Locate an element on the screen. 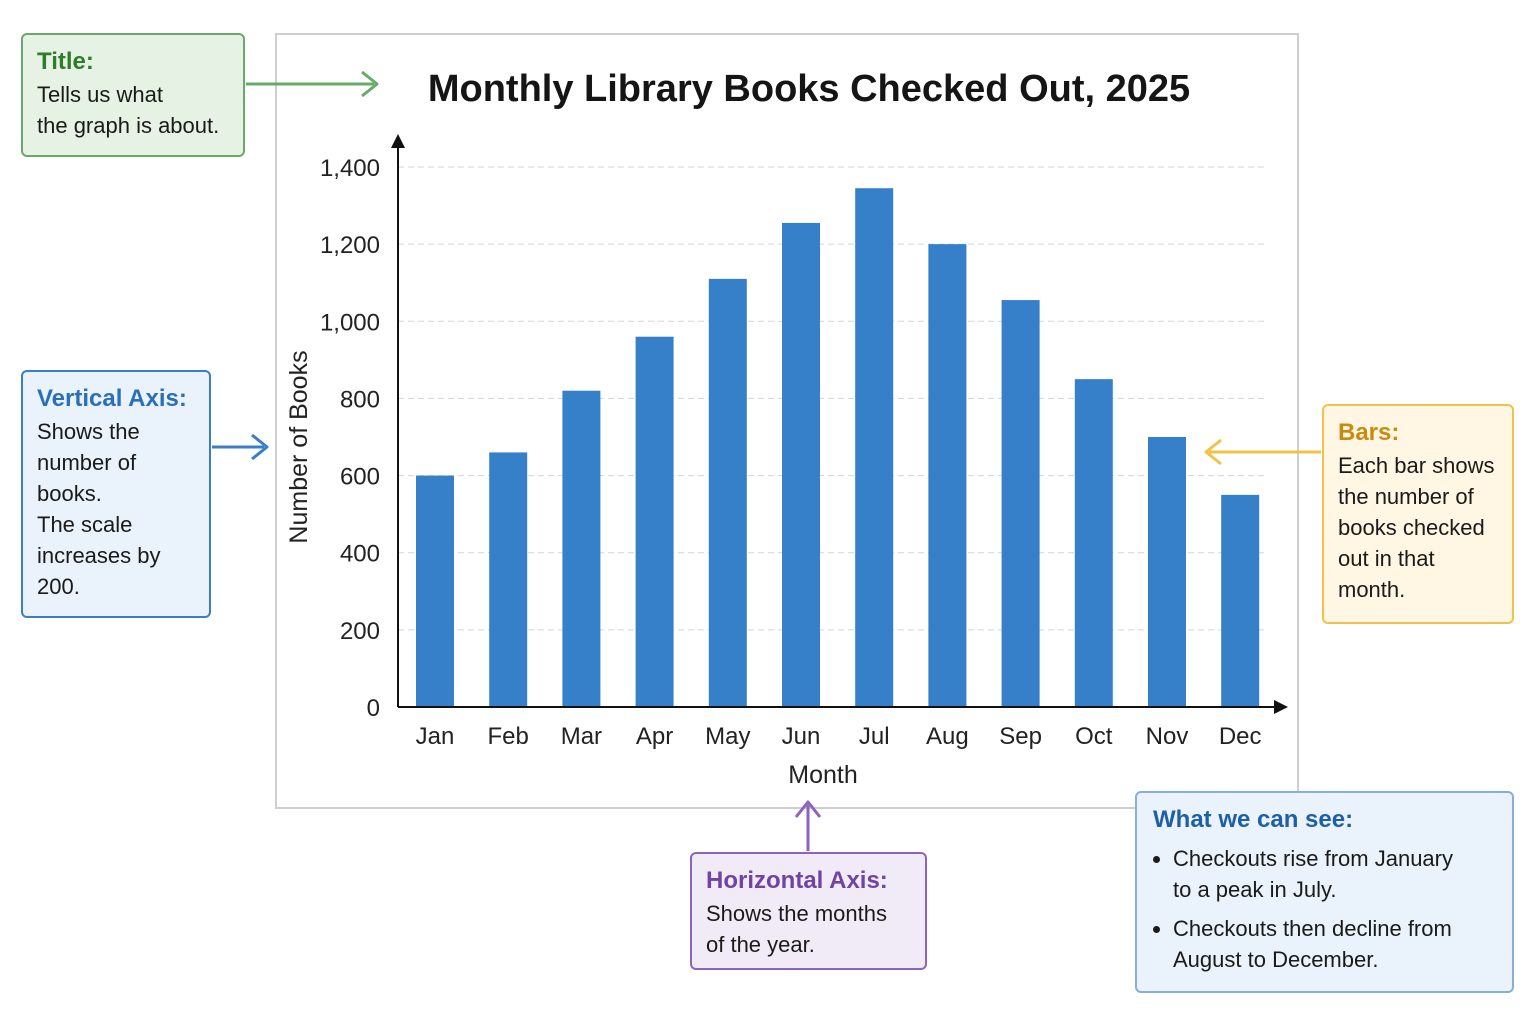 This screenshot has width=1536, height=1024. horizontal-axis-callout-heading: Horizontal Axis: is located at coordinates (797, 880).